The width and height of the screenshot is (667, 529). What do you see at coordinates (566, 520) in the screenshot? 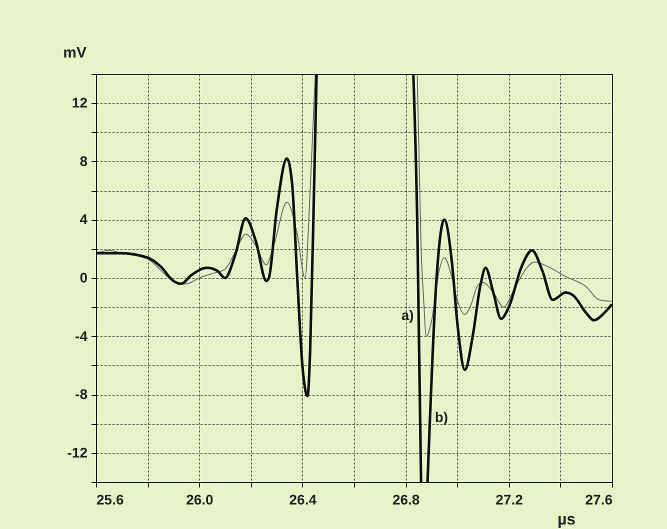
I see `x-axis-title: µs` at bounding box center [566, 520].